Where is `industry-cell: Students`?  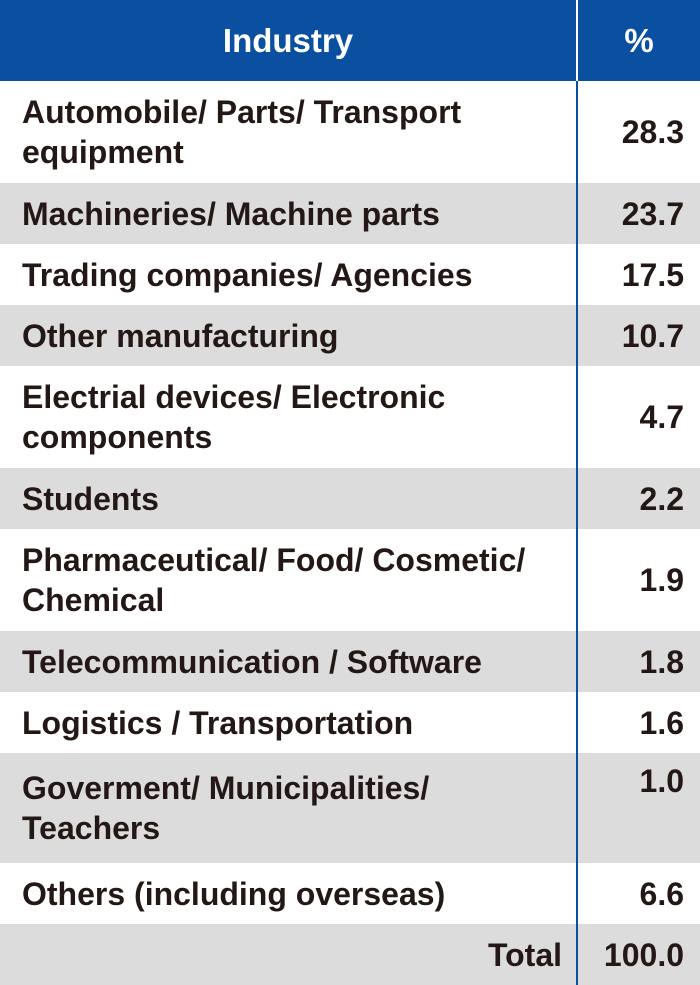 industry-cell: Students is located at coordinates (288, 498).